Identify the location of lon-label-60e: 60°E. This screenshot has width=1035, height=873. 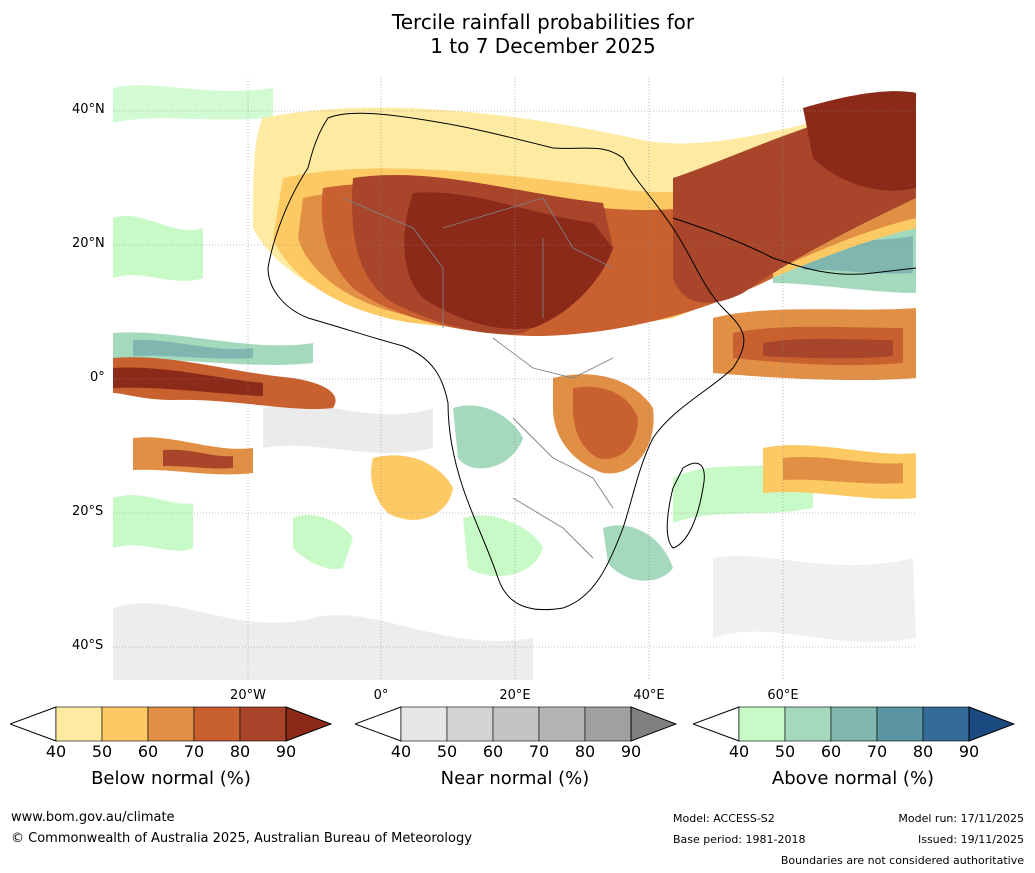
(783, 695).